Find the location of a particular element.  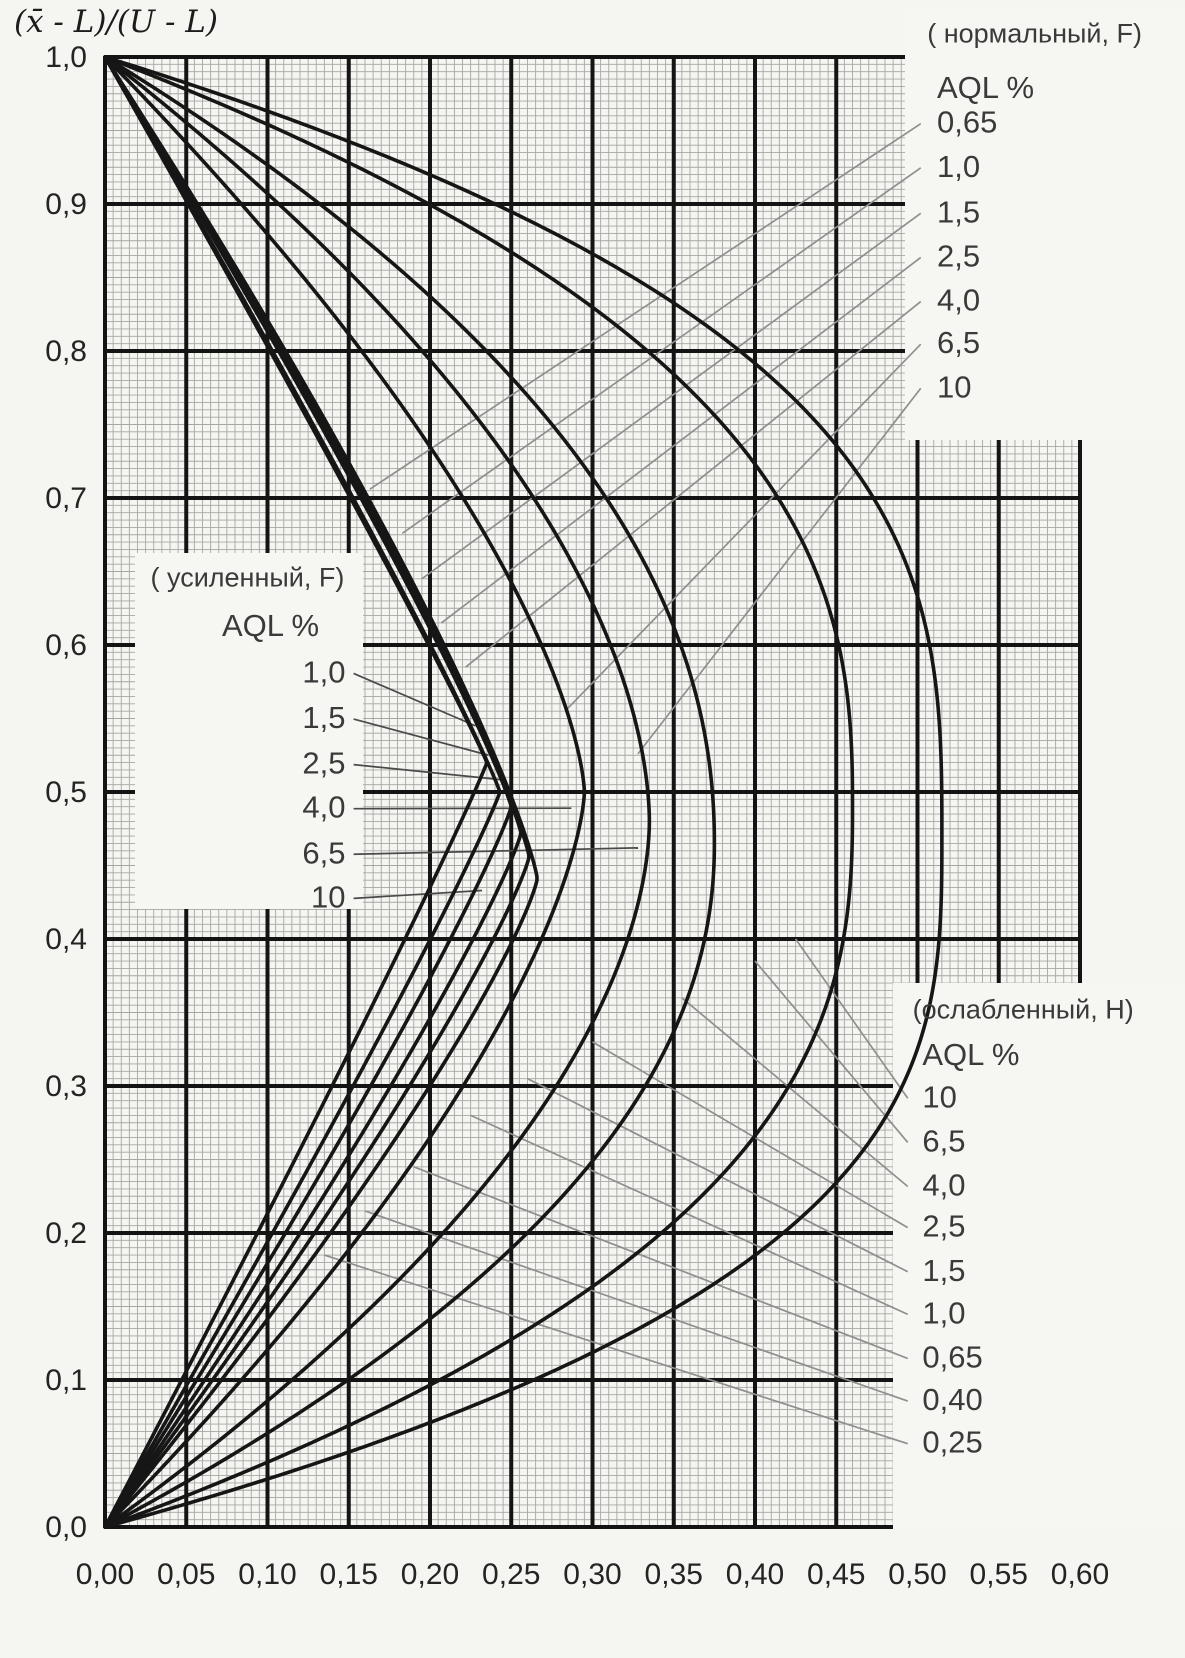

aql-value-tightened: 1,0 is located at coordinates (323, 671).